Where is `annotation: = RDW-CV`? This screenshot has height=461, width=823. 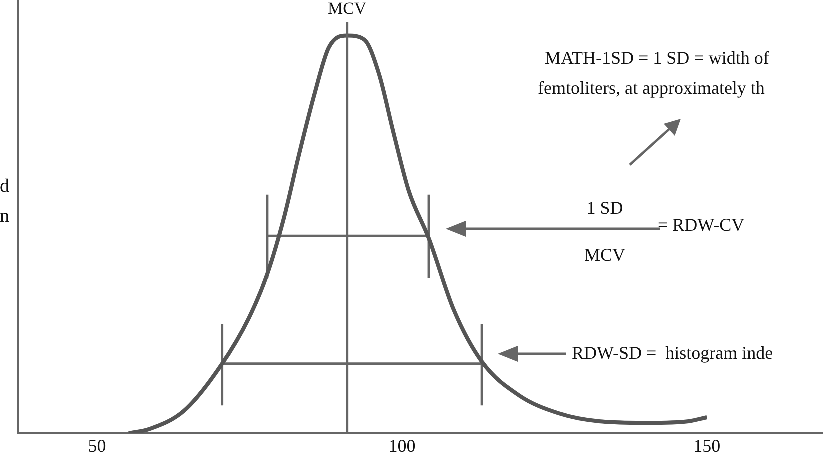 annotation: = RDW-CV is located at coordinates (701, 225).